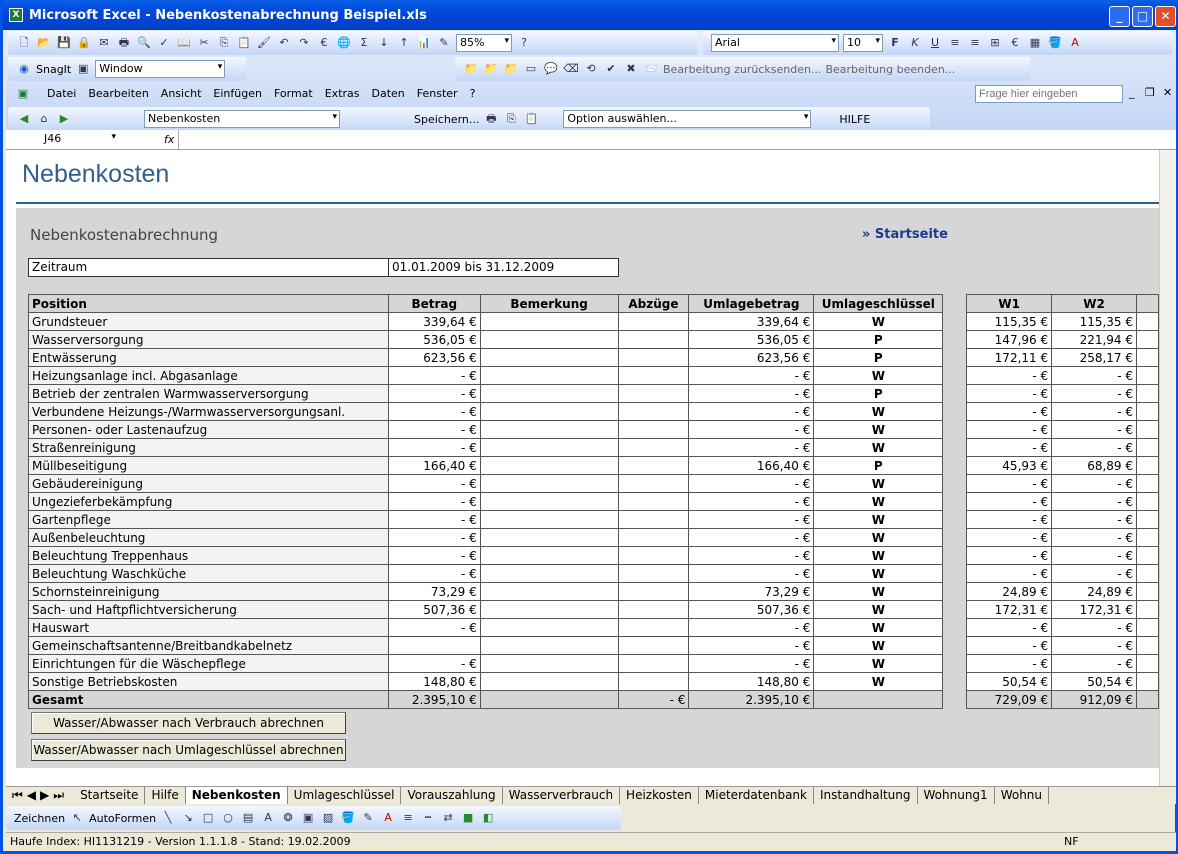 This screenshot has height=854, width=1178. I want to click on snagit-capture-icon: ▣, so click(83, 68).